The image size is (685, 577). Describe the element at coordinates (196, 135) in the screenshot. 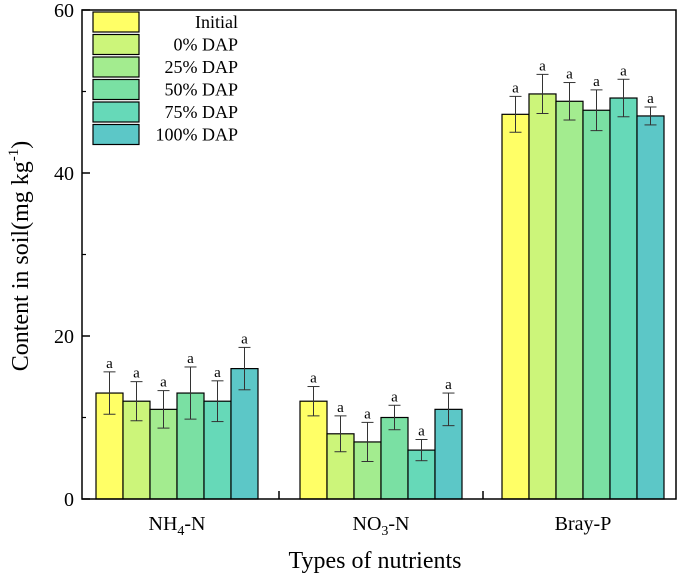

I see `legend-label: 100% DAP` at that location.